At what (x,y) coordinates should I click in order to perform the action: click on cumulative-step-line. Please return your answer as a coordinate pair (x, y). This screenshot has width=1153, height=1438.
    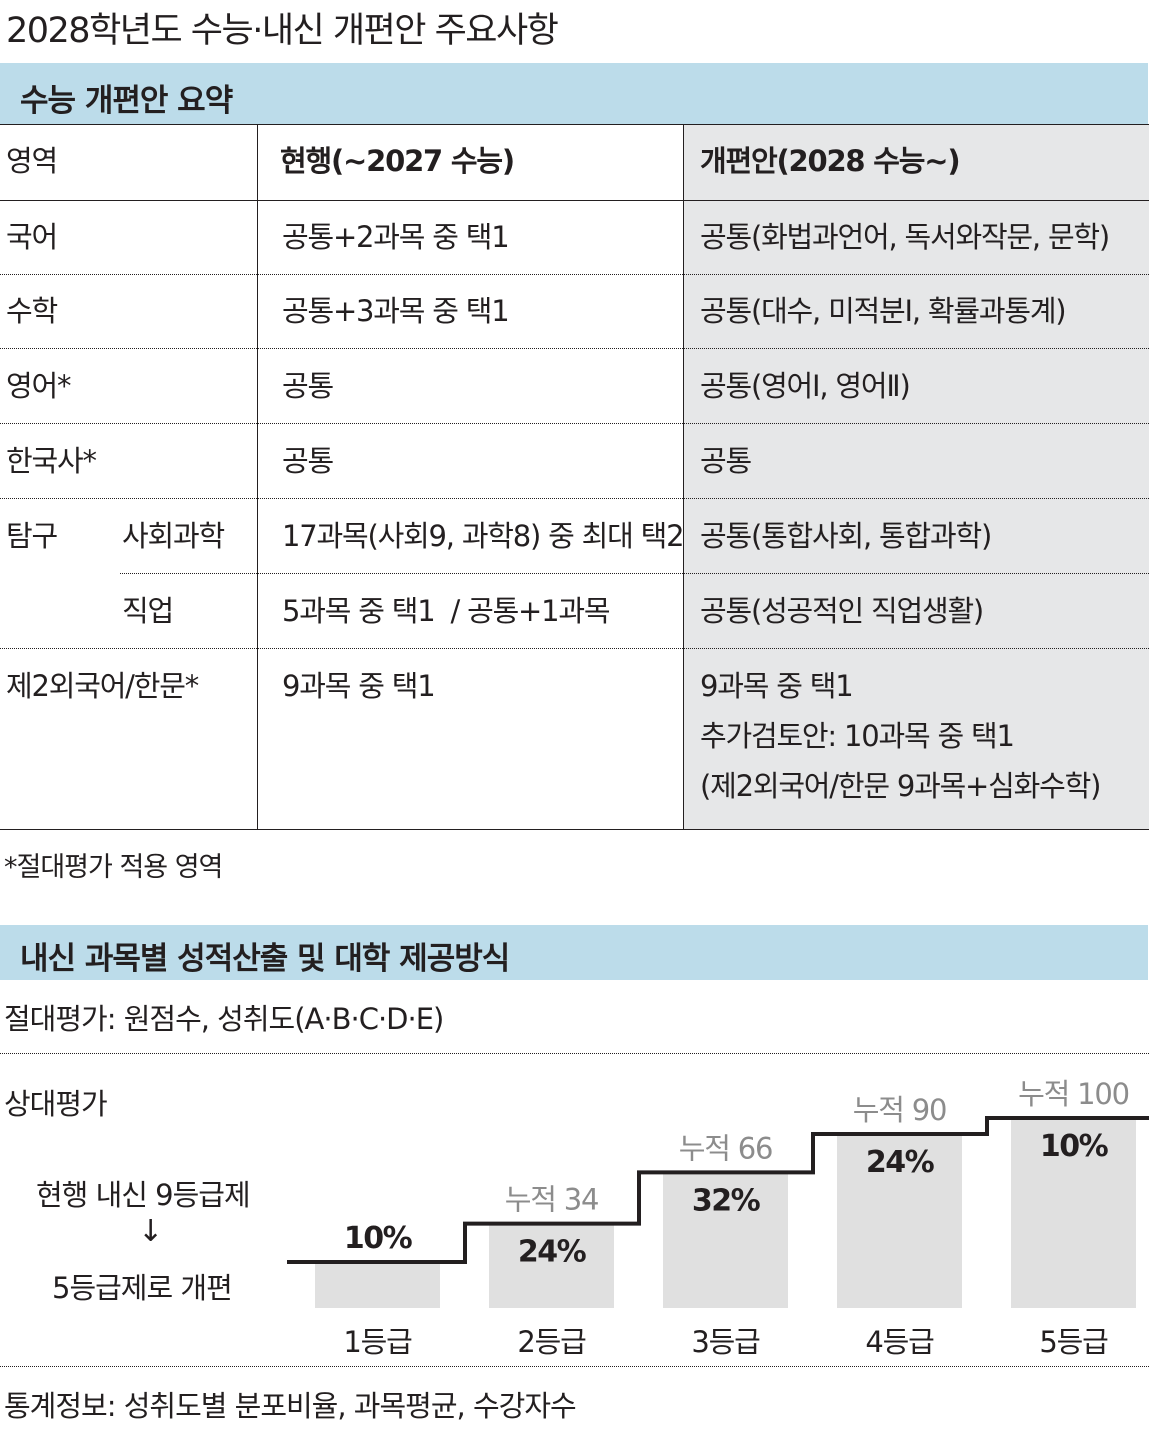
    Looking at the image, I should click on (718, 1190).